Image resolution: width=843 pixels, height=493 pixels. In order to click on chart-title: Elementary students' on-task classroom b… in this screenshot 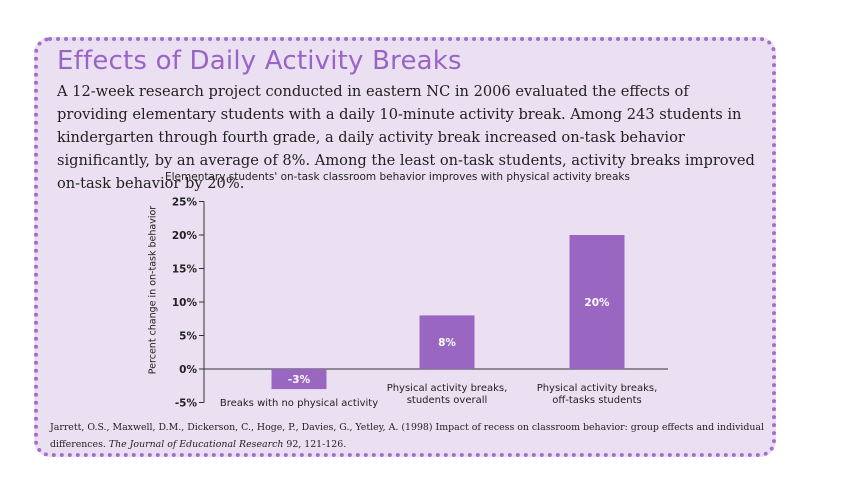, I will do `click(397, 177)`.